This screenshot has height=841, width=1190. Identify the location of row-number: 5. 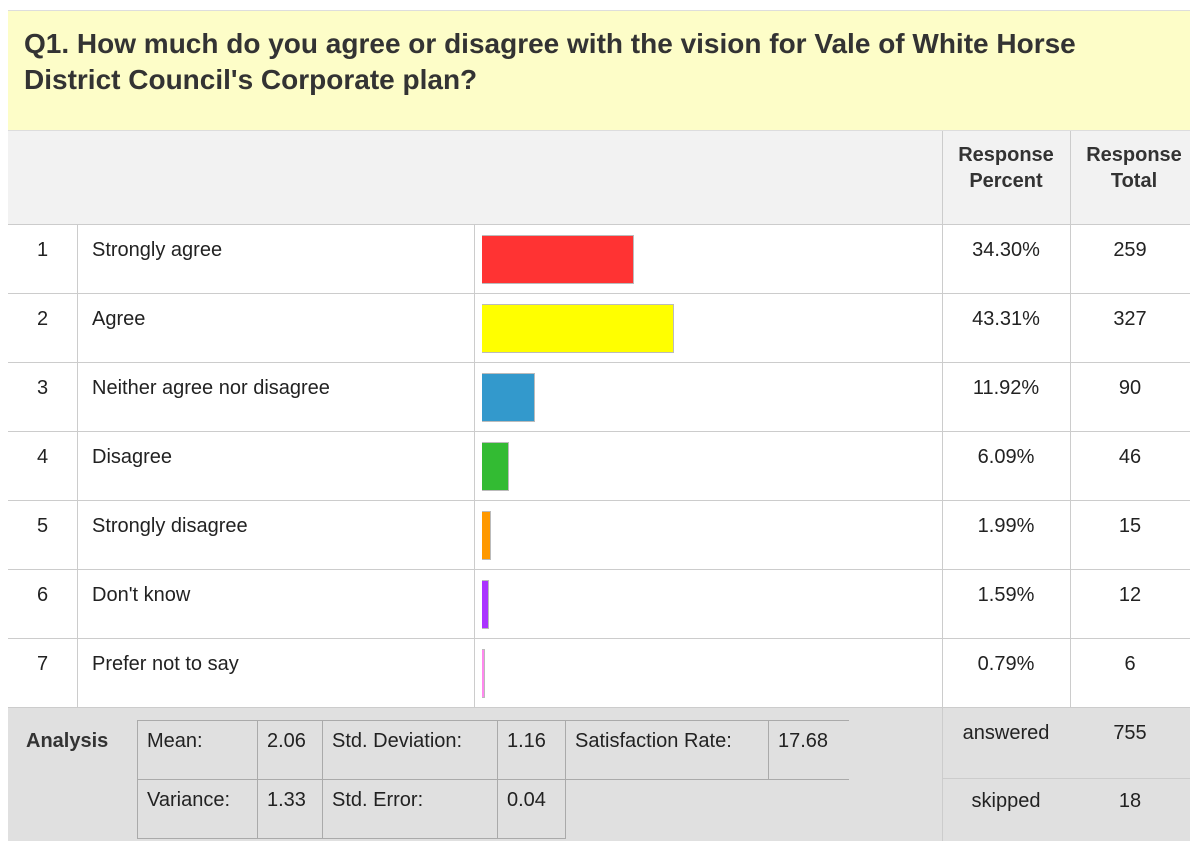
(42, 526).